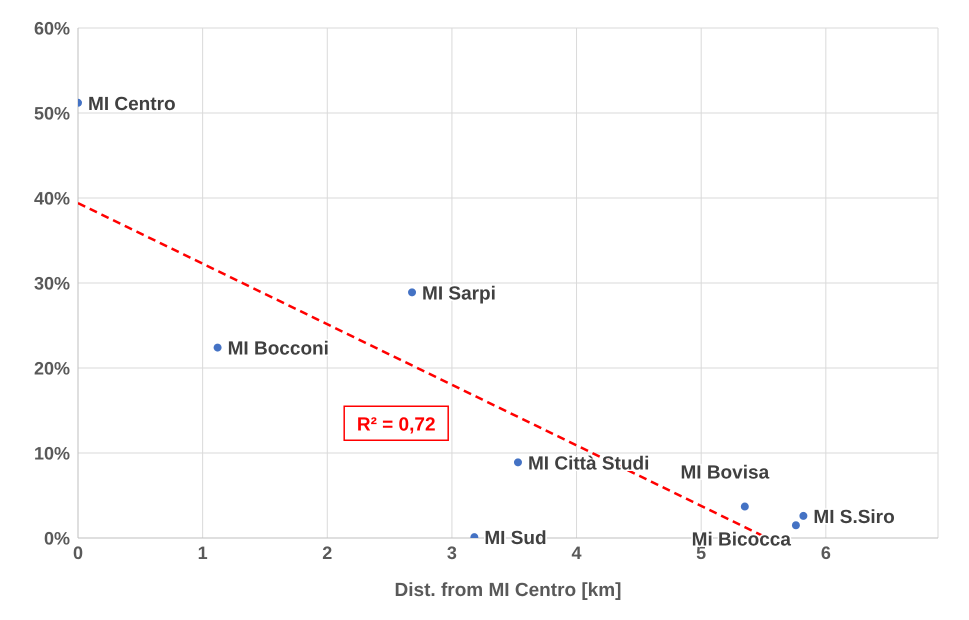  What do you see at coordinates (52, 198) in the screenshot?
I see `y-tick-label: 40%` at bounding box center [52, 198].